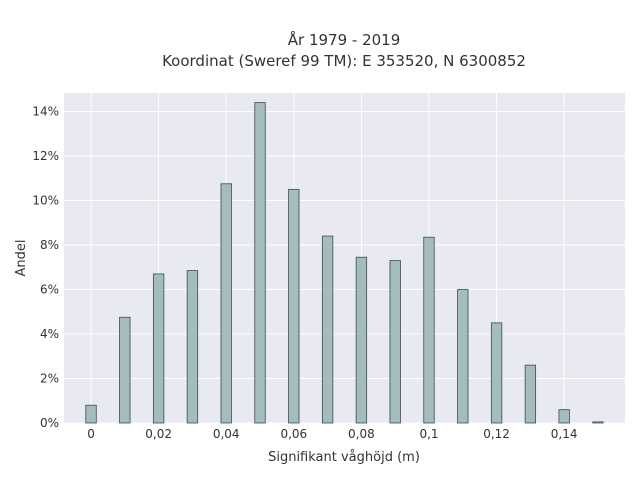 This screenshot has width=640, height=480. Describe the element at coordinates (49, 245) in the screenshot. I see `y-tick-label: 8%` at that location.